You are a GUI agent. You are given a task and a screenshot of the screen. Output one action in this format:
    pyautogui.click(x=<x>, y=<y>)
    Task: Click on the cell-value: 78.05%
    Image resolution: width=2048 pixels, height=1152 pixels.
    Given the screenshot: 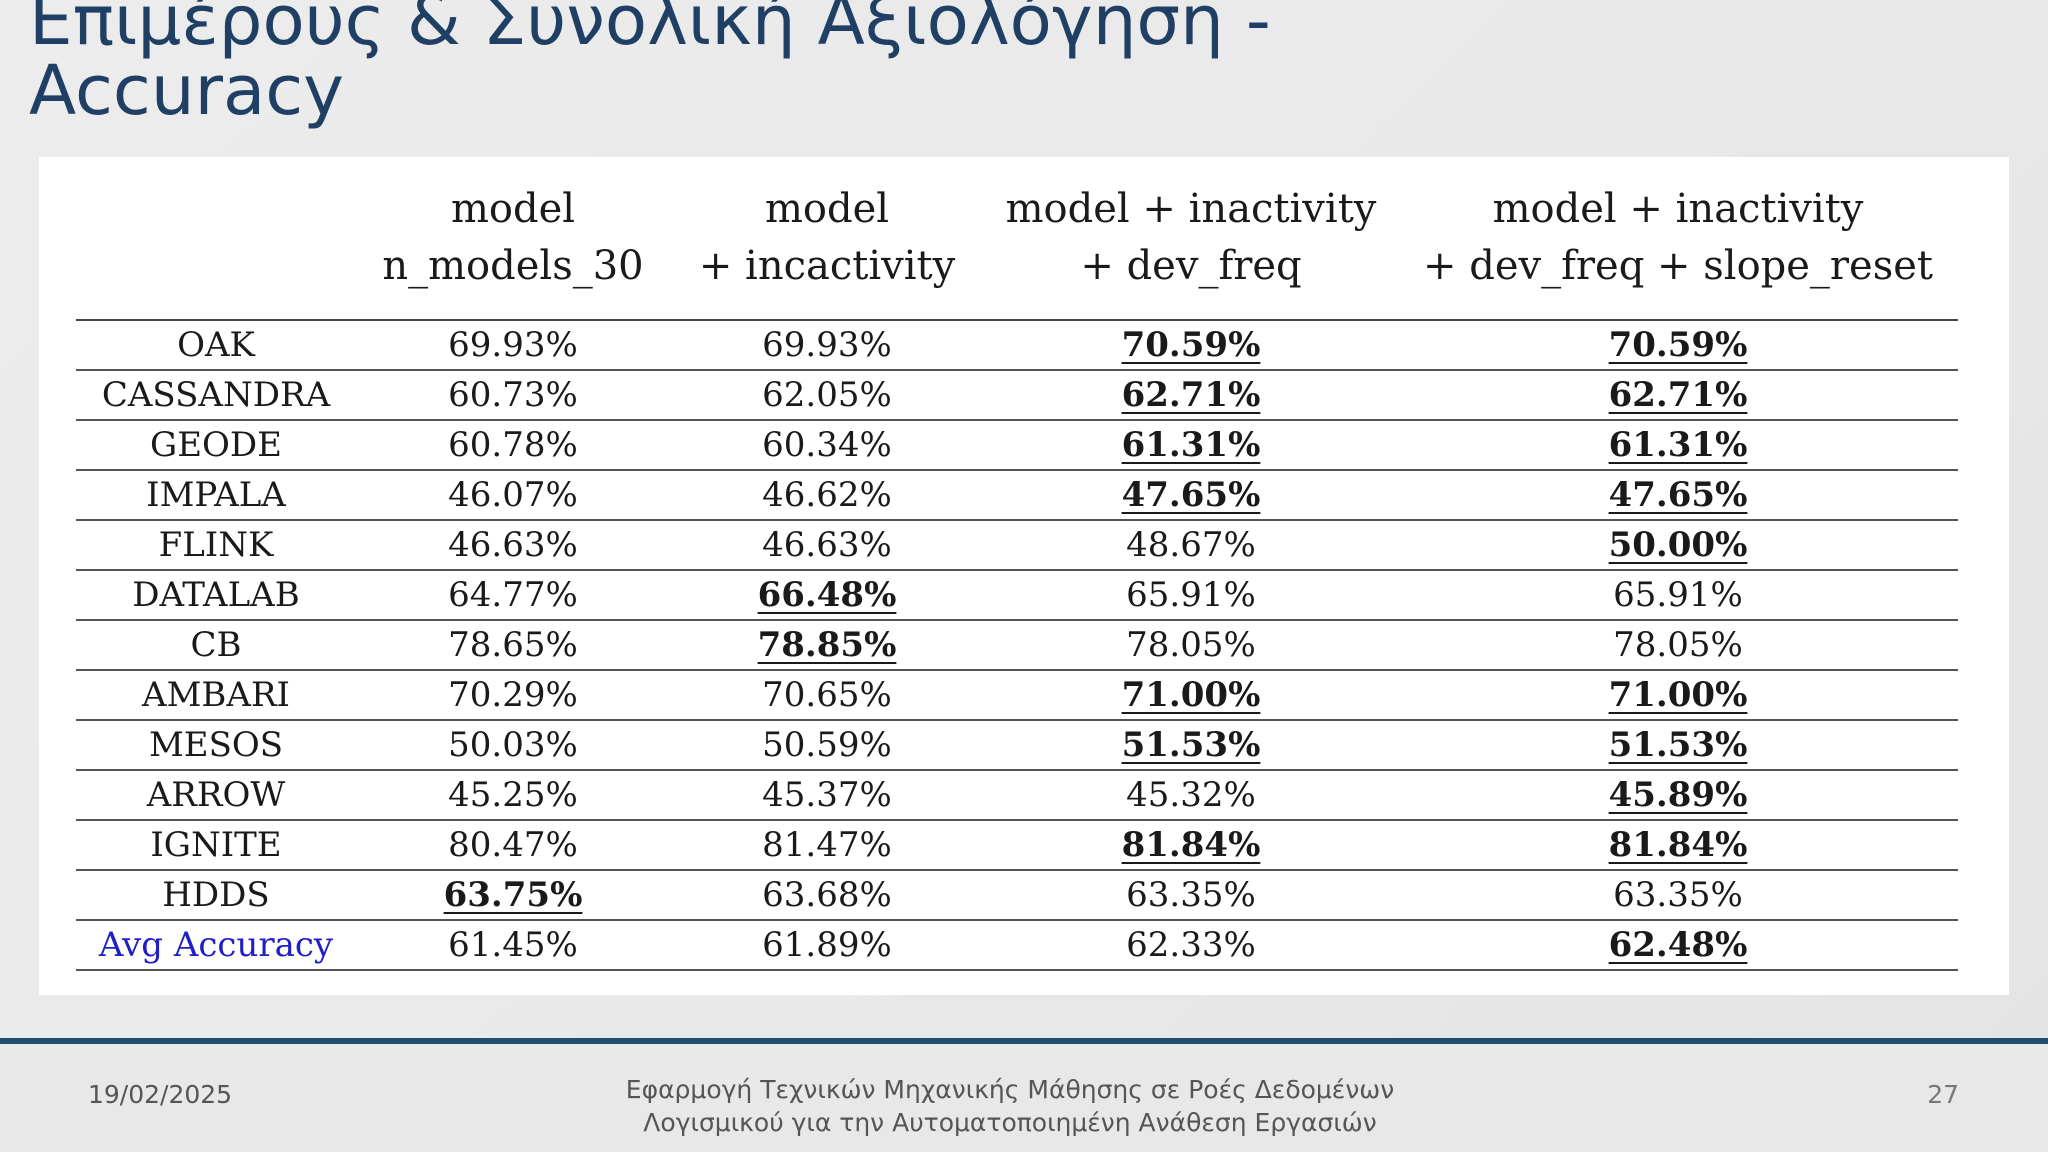 What is the action you would take?
    pyautogui.click(x=1678, y=645)
    